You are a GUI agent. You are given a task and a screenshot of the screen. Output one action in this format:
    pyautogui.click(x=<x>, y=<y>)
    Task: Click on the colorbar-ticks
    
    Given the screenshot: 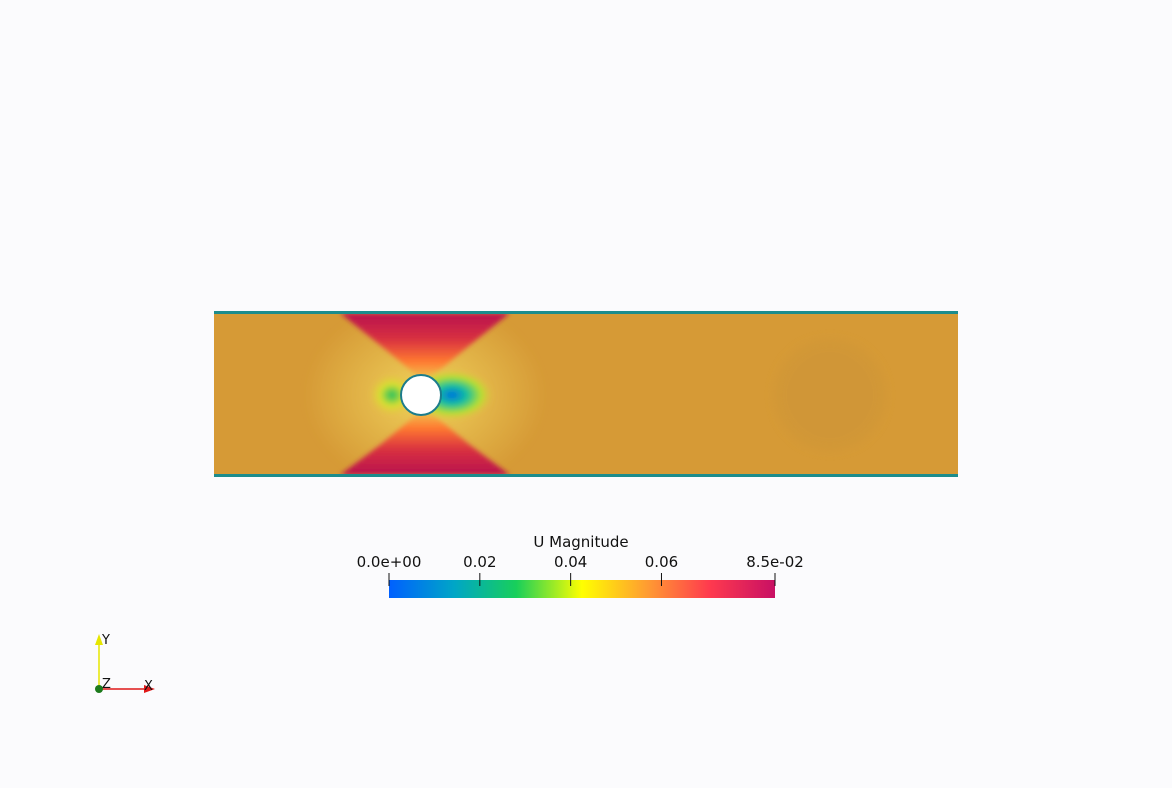 What is the action you would take?
    pyautogui.click(x=582, y=579)
    